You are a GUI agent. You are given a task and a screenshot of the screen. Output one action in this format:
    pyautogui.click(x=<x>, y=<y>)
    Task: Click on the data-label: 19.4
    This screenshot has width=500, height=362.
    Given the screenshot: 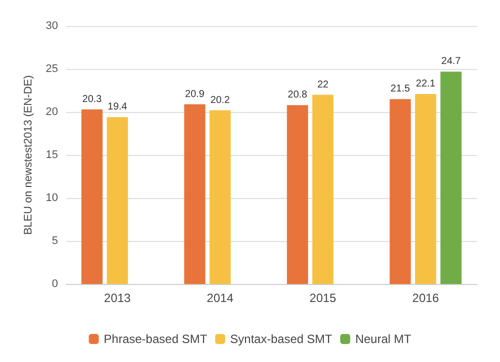 What is the action you would take?
    pyautogui.click(x=118, y=107)
    